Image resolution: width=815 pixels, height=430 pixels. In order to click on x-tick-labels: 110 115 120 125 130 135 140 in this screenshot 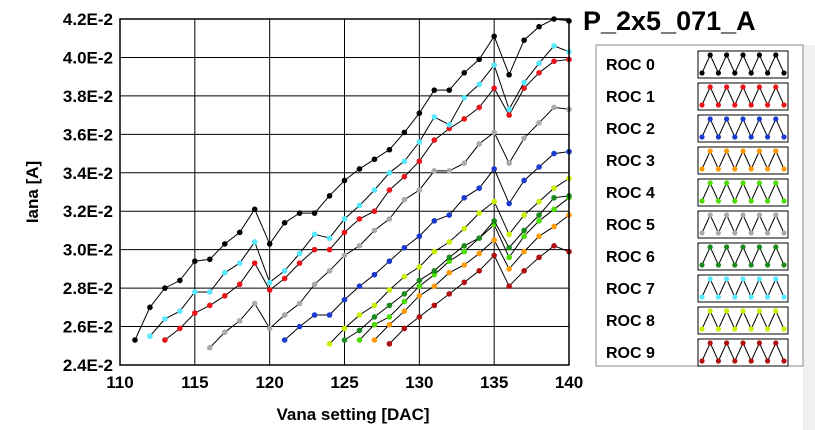, I will do `click(344, 382)`.